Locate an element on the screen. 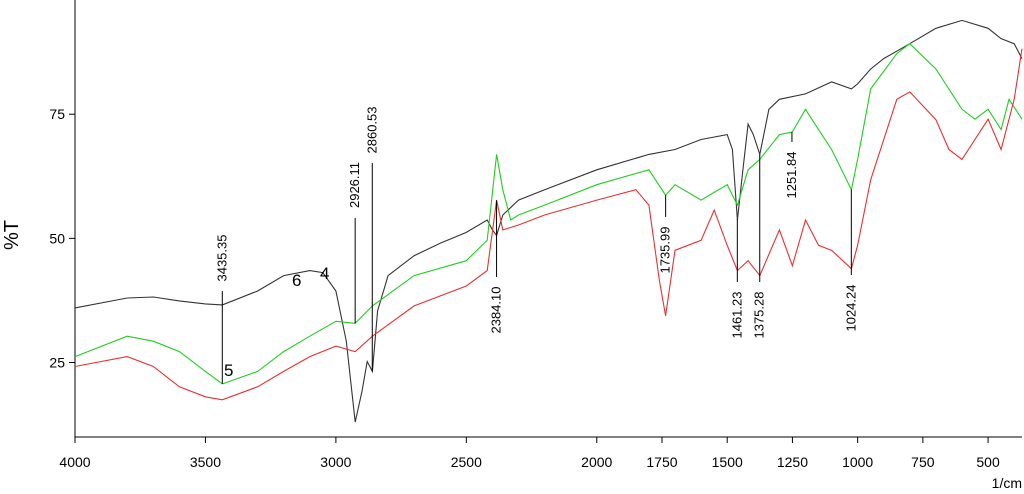 Image resolution: width=1024 pixels, height=494 pixels. y-tick-label: 25 is located at coordinates (57, 363).